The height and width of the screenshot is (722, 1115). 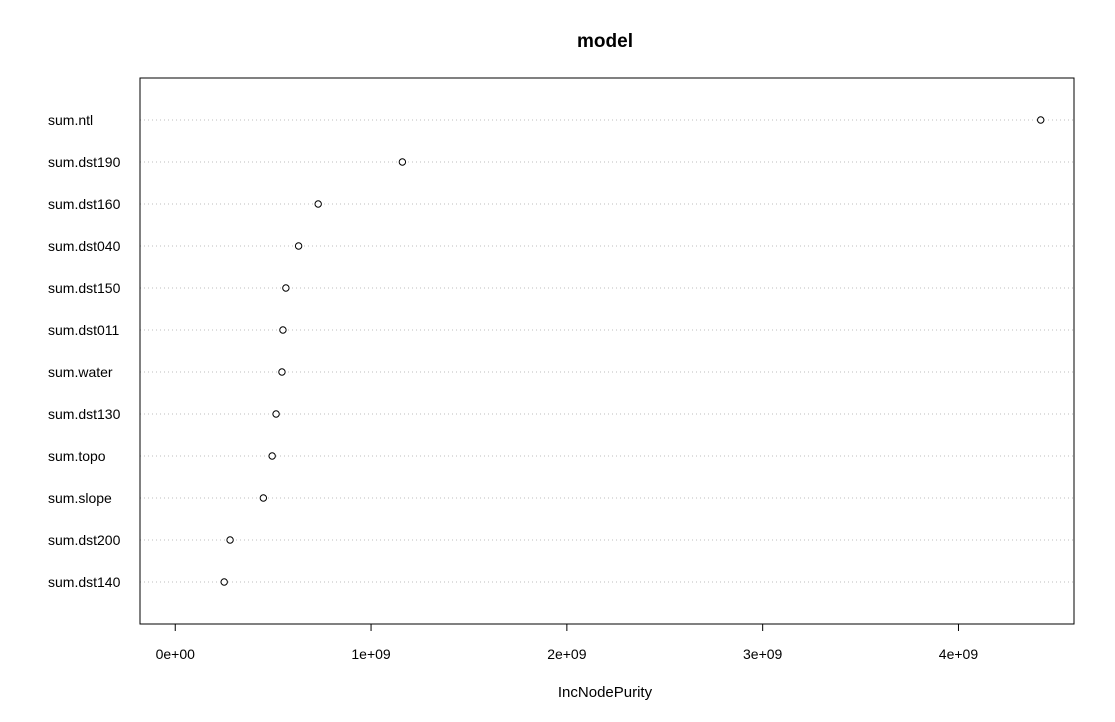 I want to click on category-label: sum.dst150, so click(x=84, y=288).